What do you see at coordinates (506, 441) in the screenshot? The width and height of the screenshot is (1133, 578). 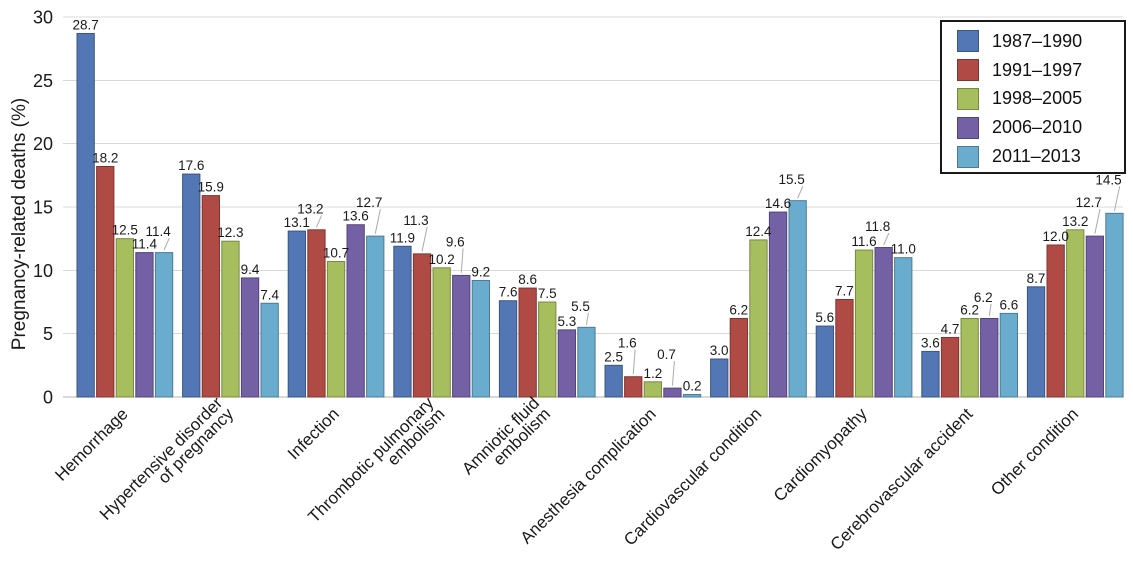 I see `x-category-label: Amniotic fluidembolism` at bounding box center [506, 441].